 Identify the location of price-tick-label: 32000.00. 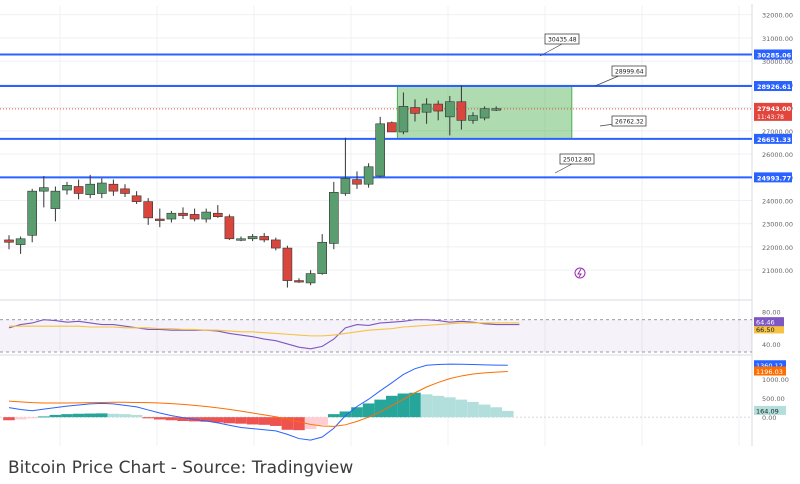
(777, 16).